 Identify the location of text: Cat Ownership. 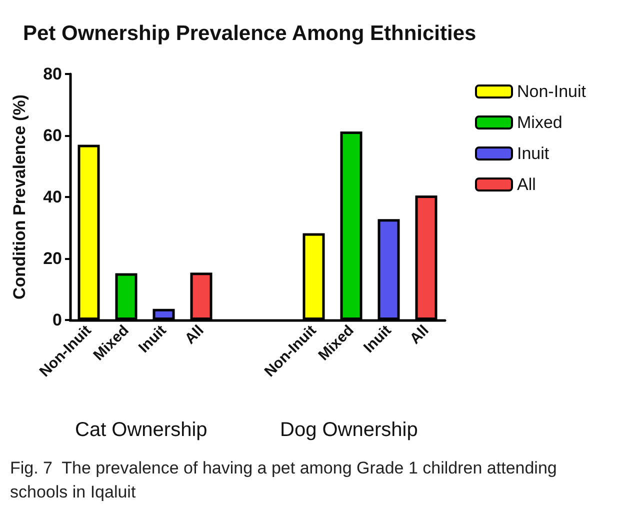
(141, 430).